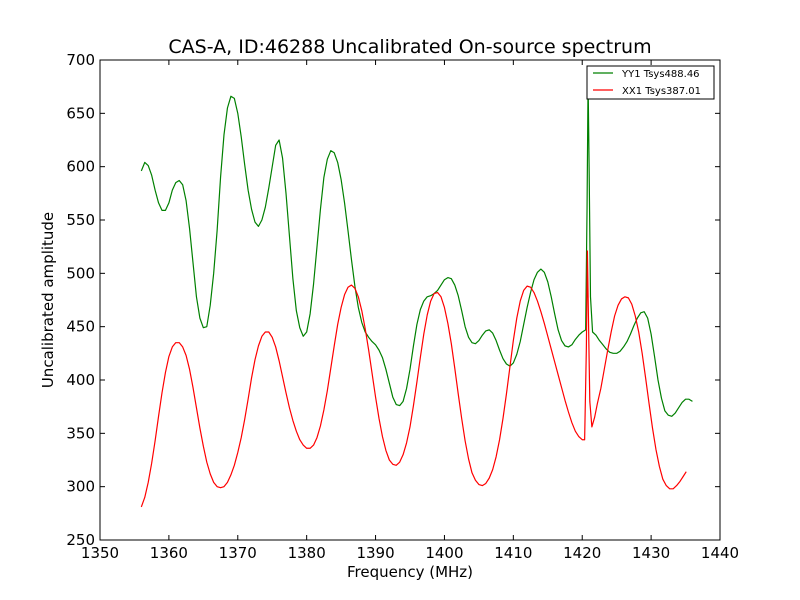 The image size is (800, 600). What do you see at coordinates (80, 327) in the screenshot?
I see `y-tick-label: 450` at bounding box center [80, 327].